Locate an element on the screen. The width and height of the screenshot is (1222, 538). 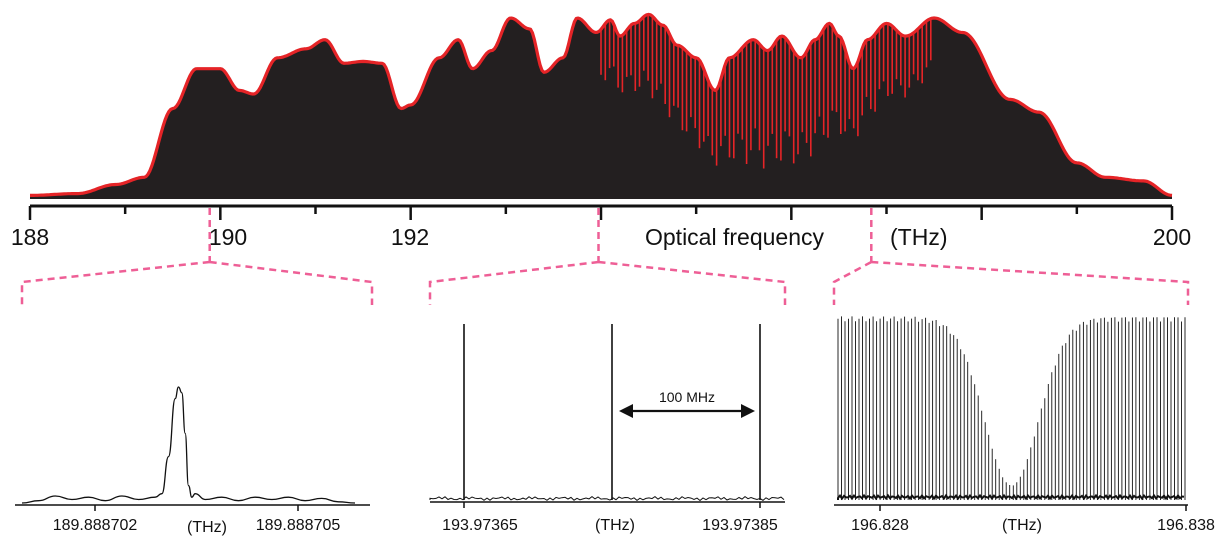
tick-label-200: 200 is located at coordinates (1172, 237).